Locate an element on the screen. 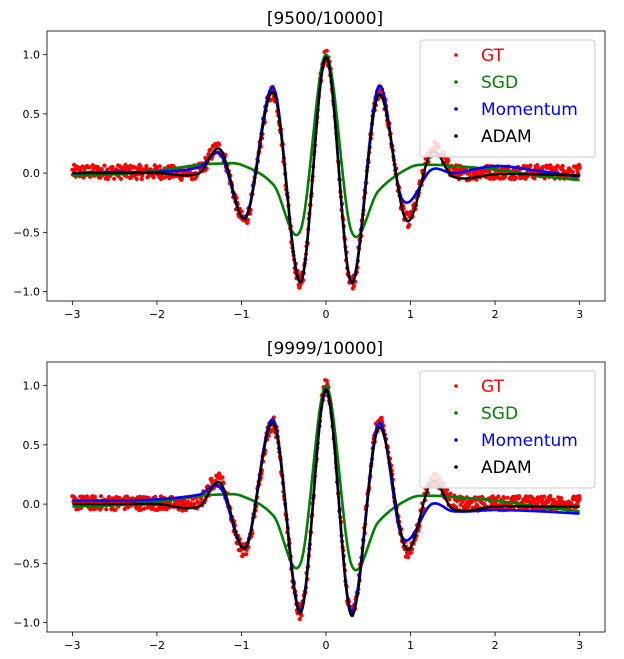 This screenshot has height=659, width=624. legend-box is located at coordinates (507, 98).